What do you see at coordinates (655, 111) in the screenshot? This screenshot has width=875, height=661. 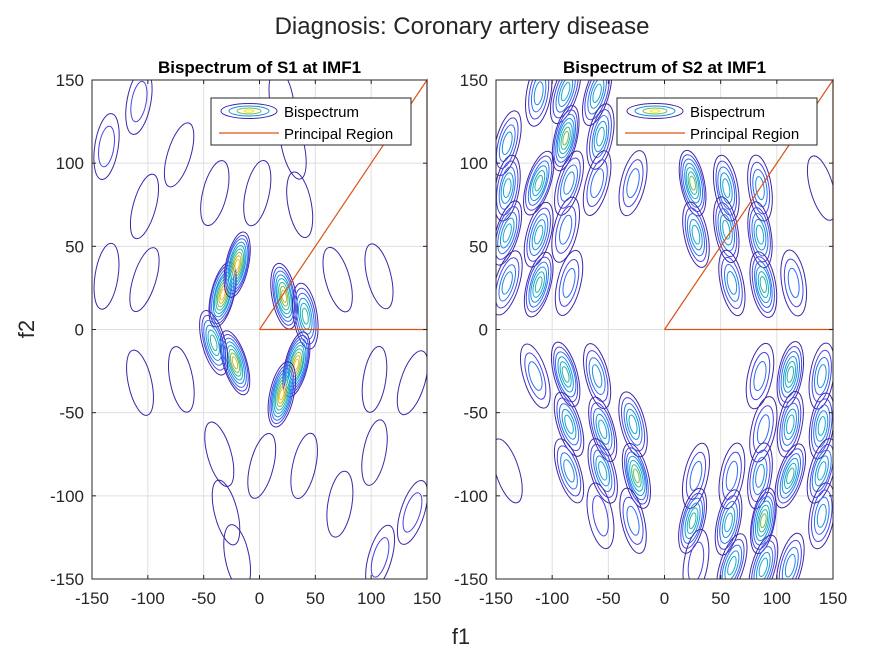 I see `legend-contour-ring` at bounding box center [655, 111].